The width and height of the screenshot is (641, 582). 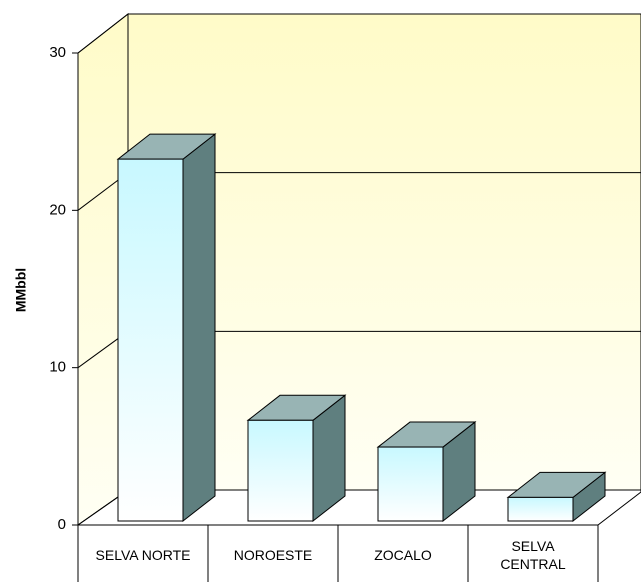 What do you see at coordinates (62, 524) in the screenshot?
I see `y-tick-label: 0` at bounding box center [62, 524].